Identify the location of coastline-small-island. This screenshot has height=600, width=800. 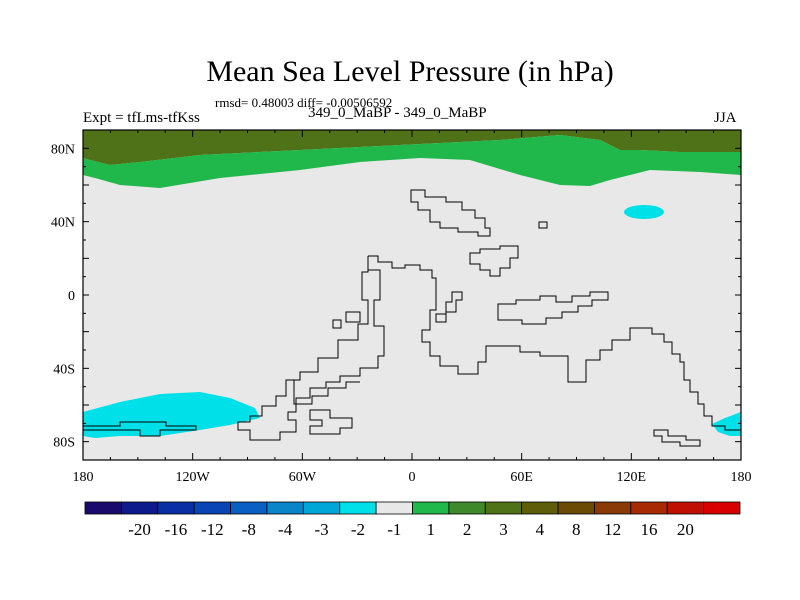
(543, 225).